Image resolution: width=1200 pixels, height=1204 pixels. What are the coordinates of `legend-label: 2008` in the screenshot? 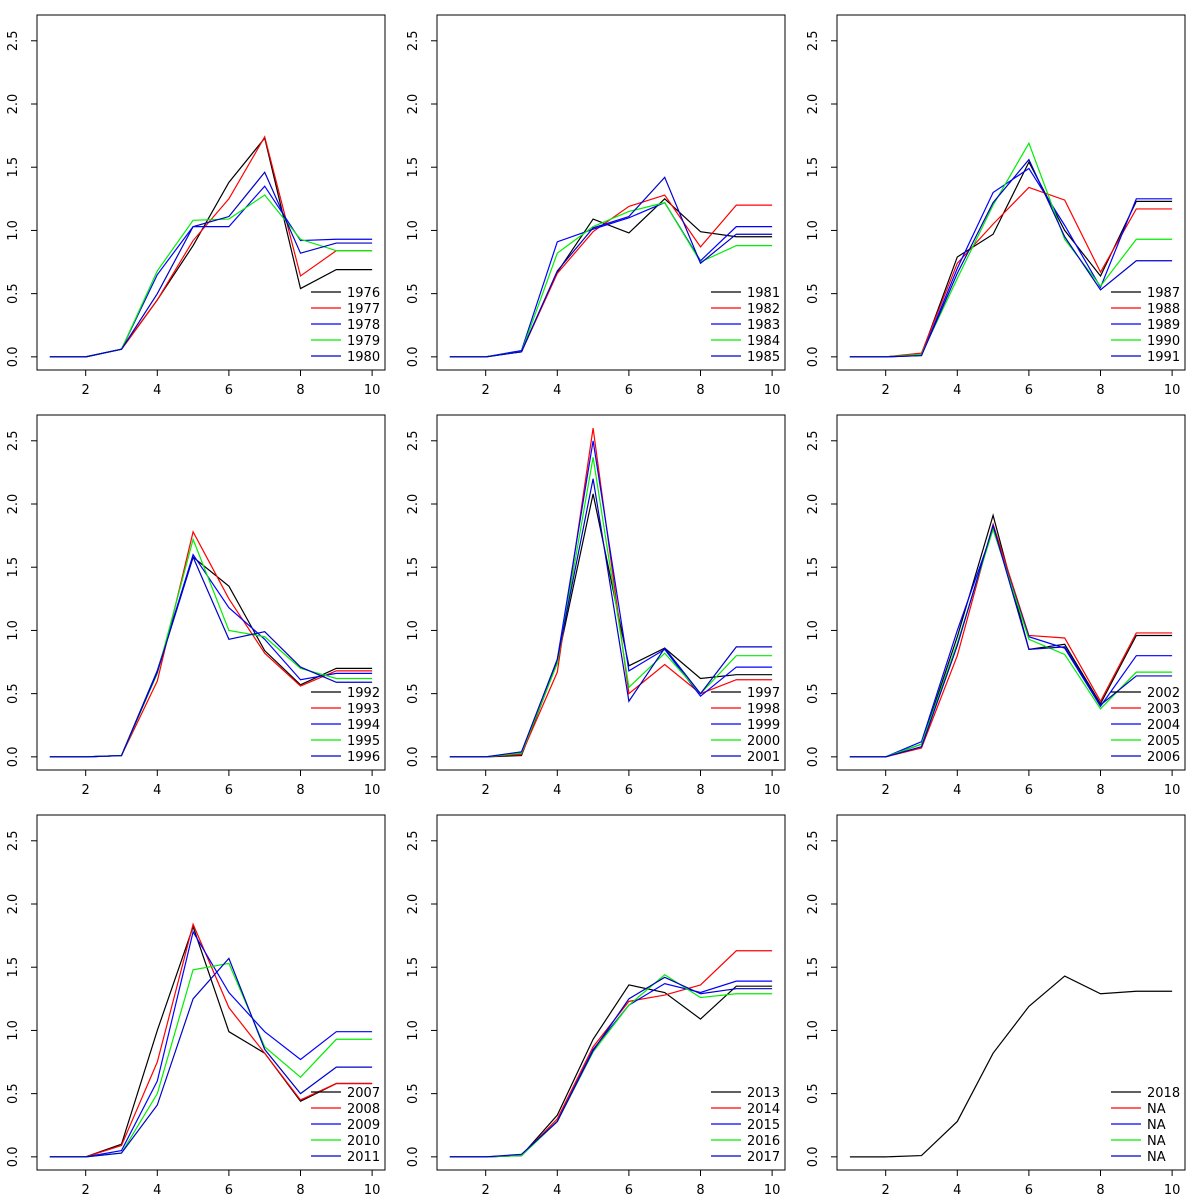 It's located at (363, 1109).